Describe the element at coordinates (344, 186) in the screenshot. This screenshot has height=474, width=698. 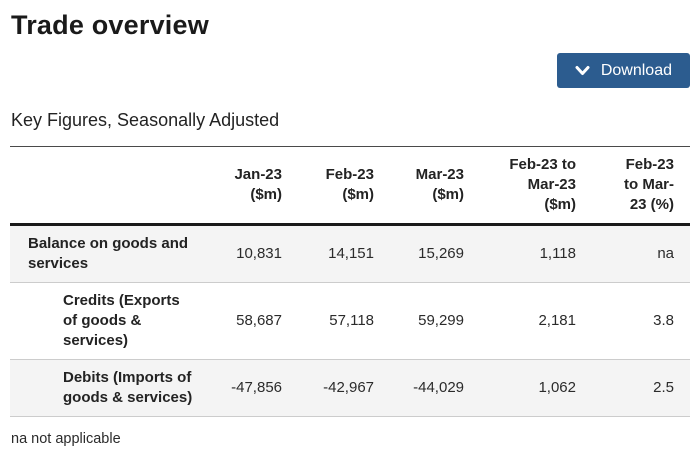
I see `column-header-feb-23: Feb-23 ($m)` at that location.